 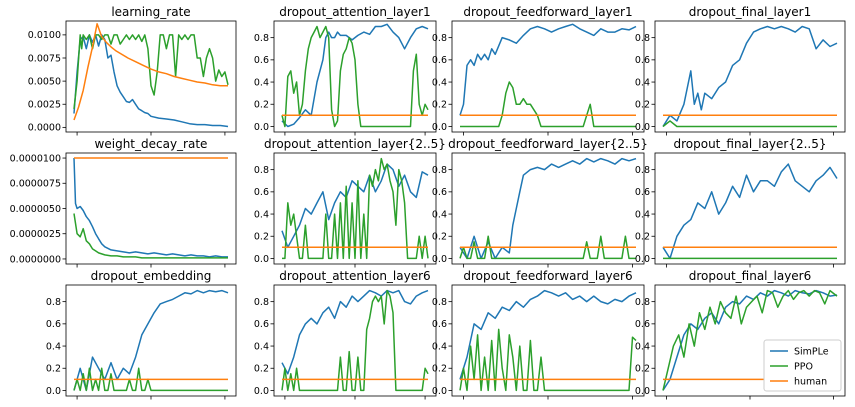 What do you see at coordinates (810, 381) in the screenshot?
I see `legend-label-human: human` at bounding box center [810, 381].